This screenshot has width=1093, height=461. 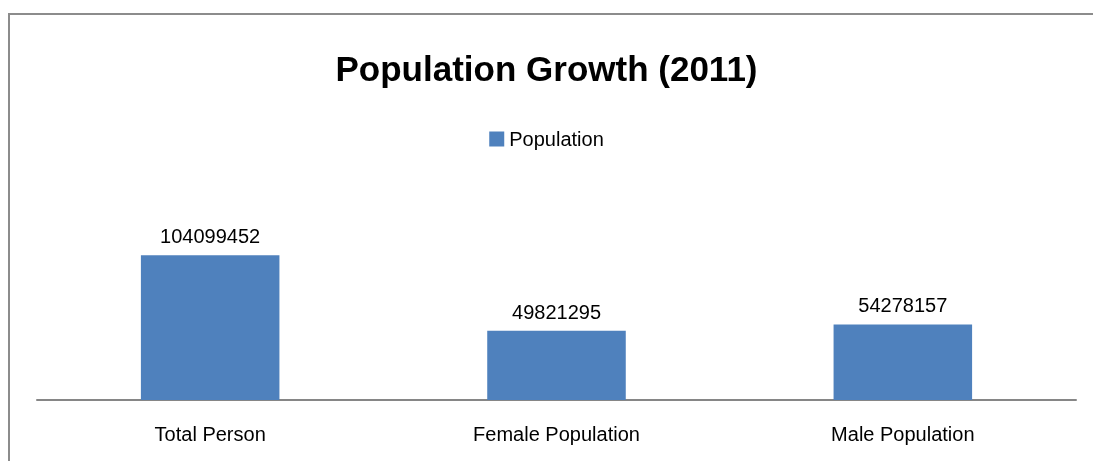 What do you see at coordinates (546, 68) in the screenshot?
I see `chart-title: Population Growth (2011)` at bounding box center [546, 68].